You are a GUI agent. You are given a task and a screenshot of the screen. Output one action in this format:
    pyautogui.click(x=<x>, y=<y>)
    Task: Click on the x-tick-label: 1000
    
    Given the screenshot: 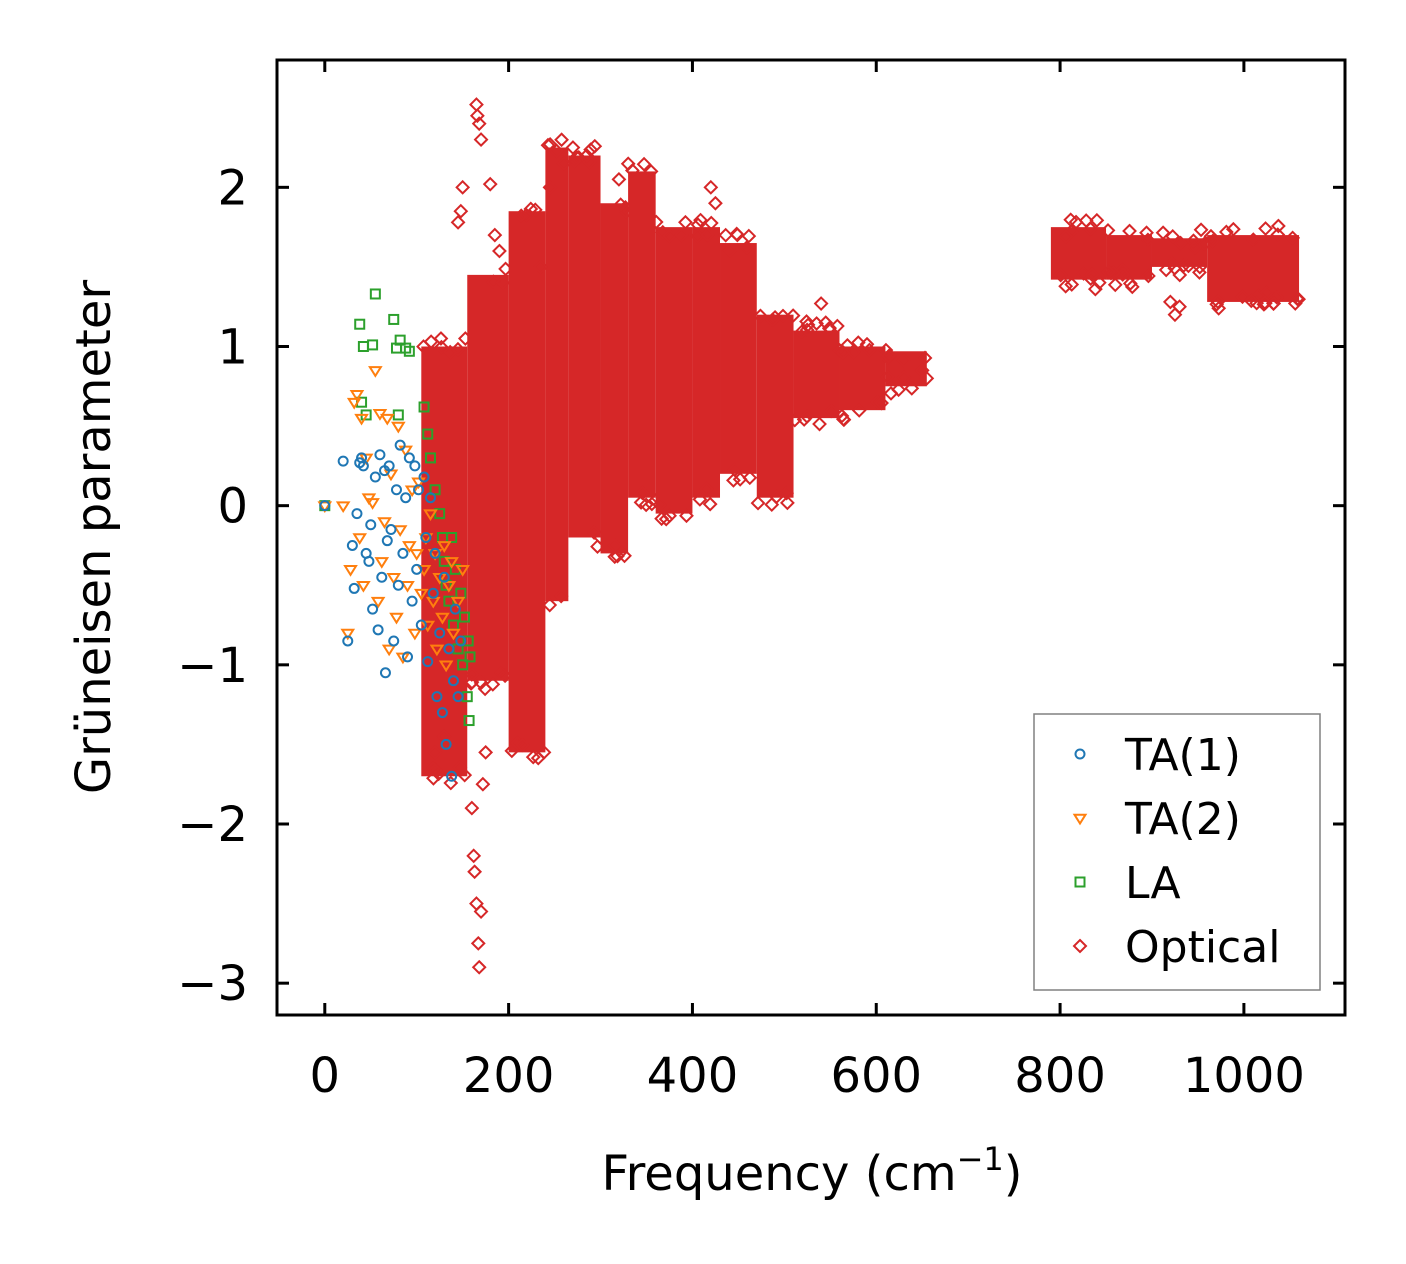 What is the action you would take?
    pyautogui.click(x=1244, y=1076)
    